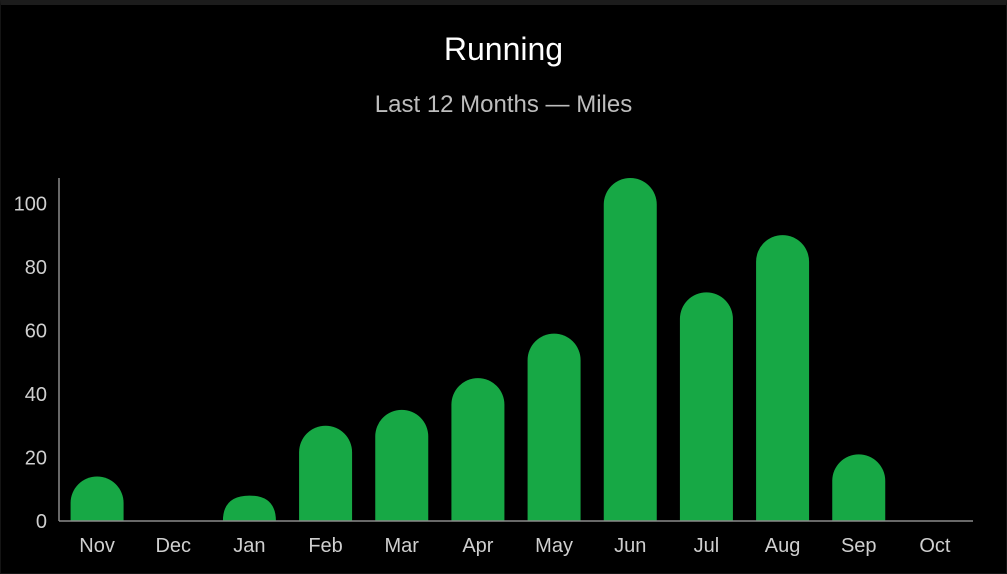 The image size is (1007, 574). I want to click on bar-apr, so click(478, 449).